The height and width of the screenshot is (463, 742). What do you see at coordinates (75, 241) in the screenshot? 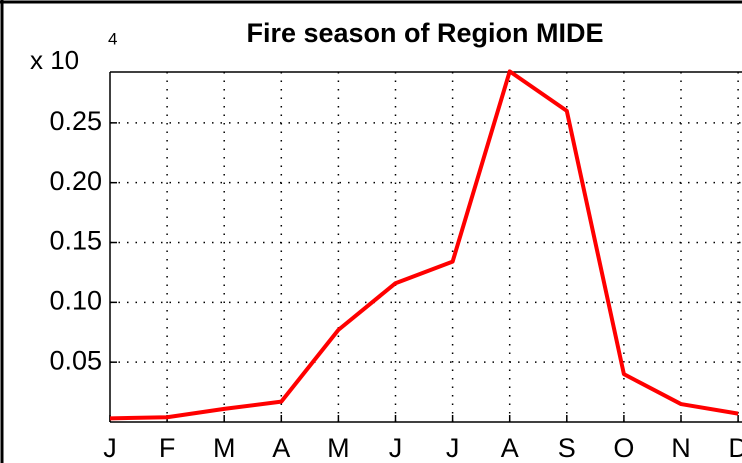
I see `y-tick-label: 0.15` at bounding box center [75, 241].